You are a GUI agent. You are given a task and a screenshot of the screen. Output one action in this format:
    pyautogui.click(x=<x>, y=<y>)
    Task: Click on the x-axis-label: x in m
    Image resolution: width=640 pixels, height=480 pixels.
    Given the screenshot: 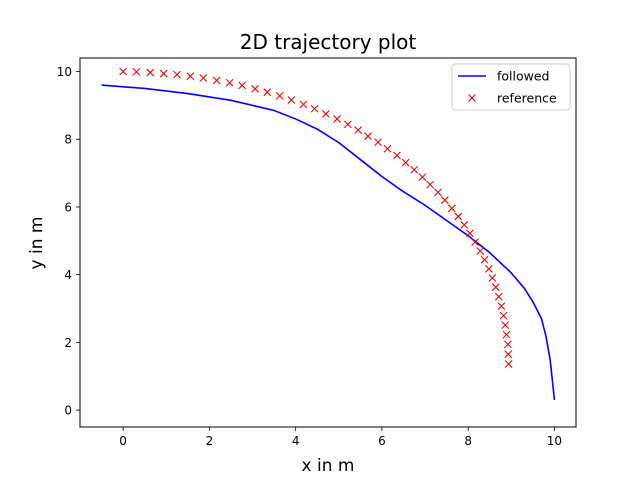 What is the action you would take?
    pyautogui.click(x=328, y=466)
    